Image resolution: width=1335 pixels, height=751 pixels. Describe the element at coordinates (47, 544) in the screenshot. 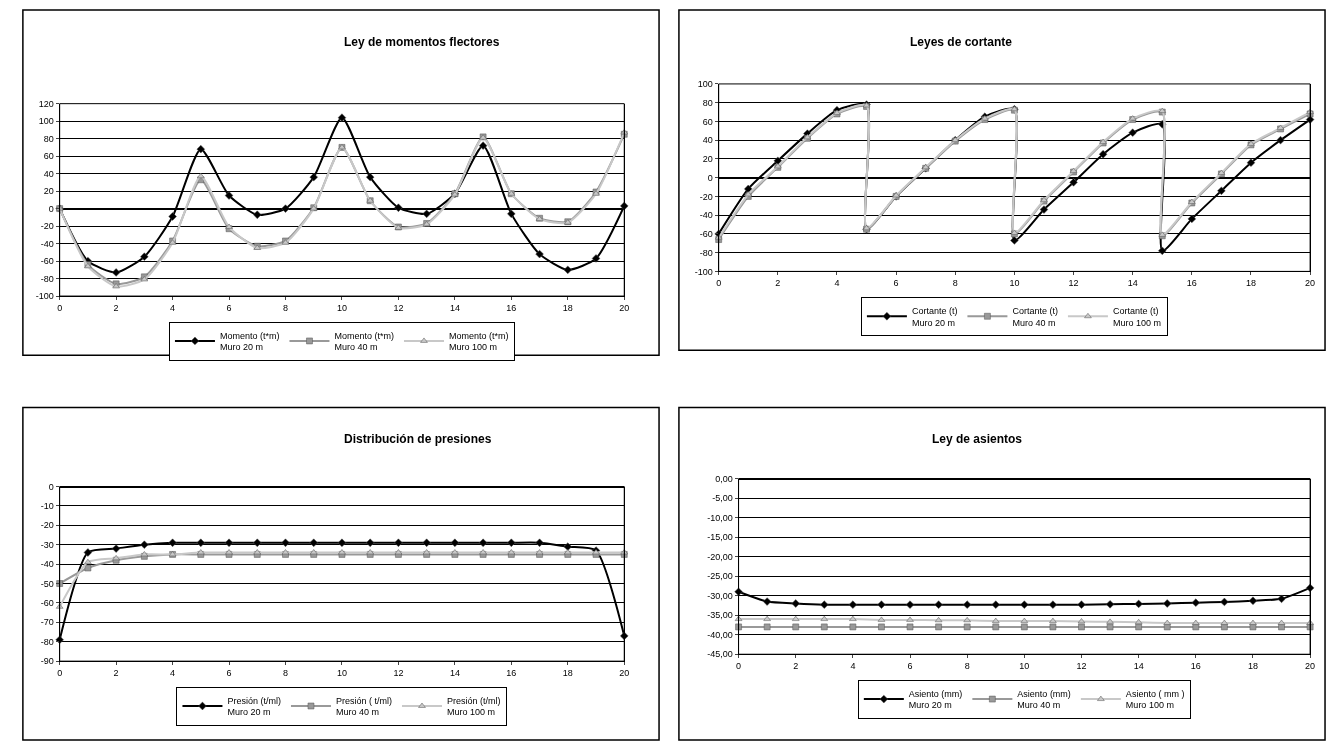

I see `y-tick-label: -30` at that location.